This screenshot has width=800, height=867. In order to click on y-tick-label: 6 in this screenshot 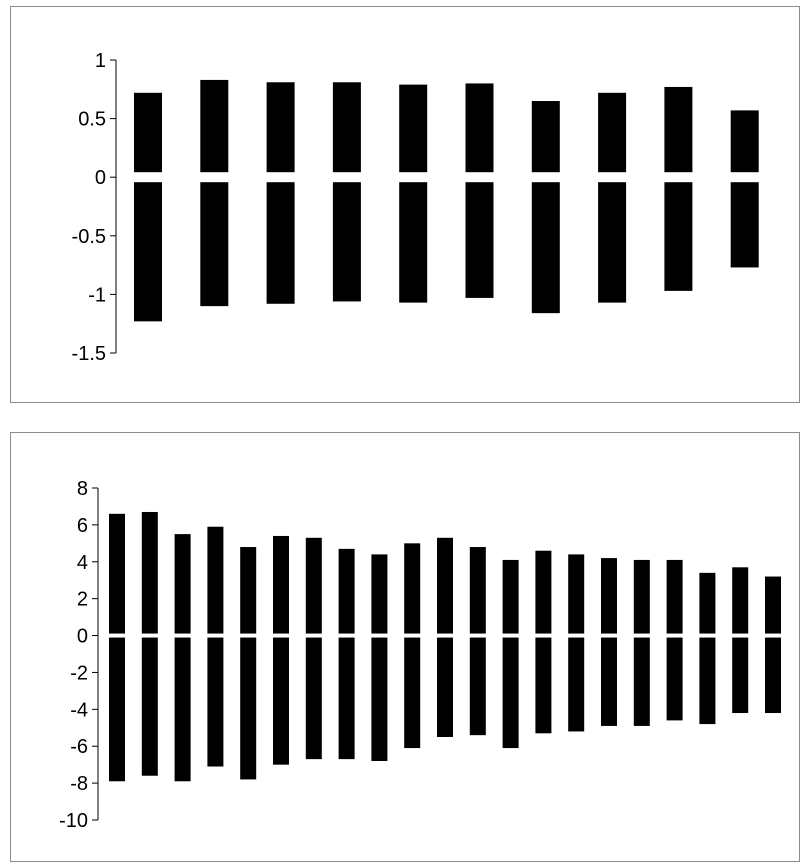, I will do `click(82, 526)`.